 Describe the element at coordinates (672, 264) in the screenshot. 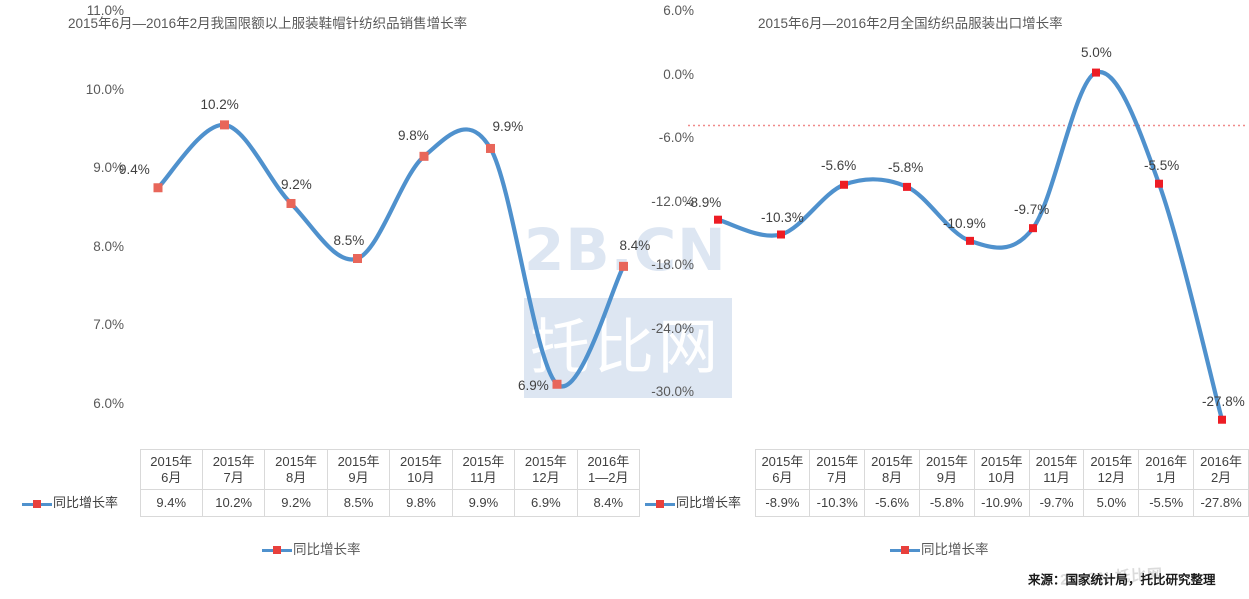

I see `y-axis-tick-label: -18.0%` at that location.